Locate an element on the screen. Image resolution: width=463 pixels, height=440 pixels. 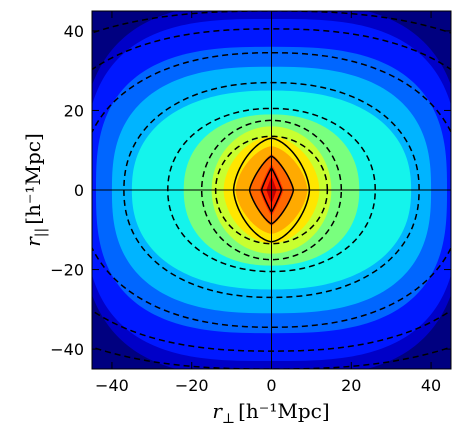
x-axis-units: [h⁻¹Mpc] is located at coordinates (284, 411).